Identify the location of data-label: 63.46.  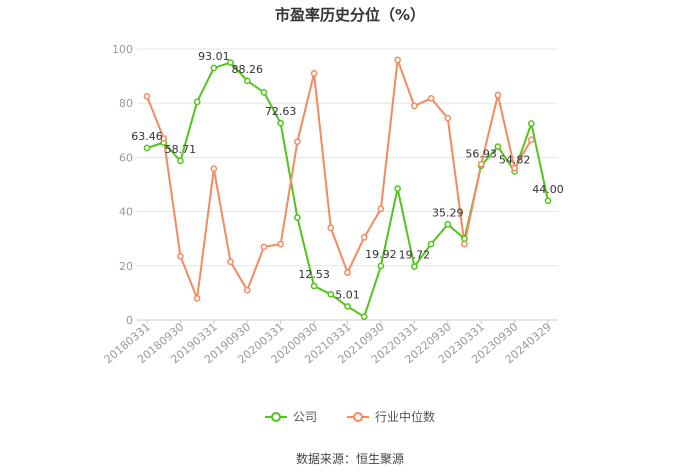
(147, 136).